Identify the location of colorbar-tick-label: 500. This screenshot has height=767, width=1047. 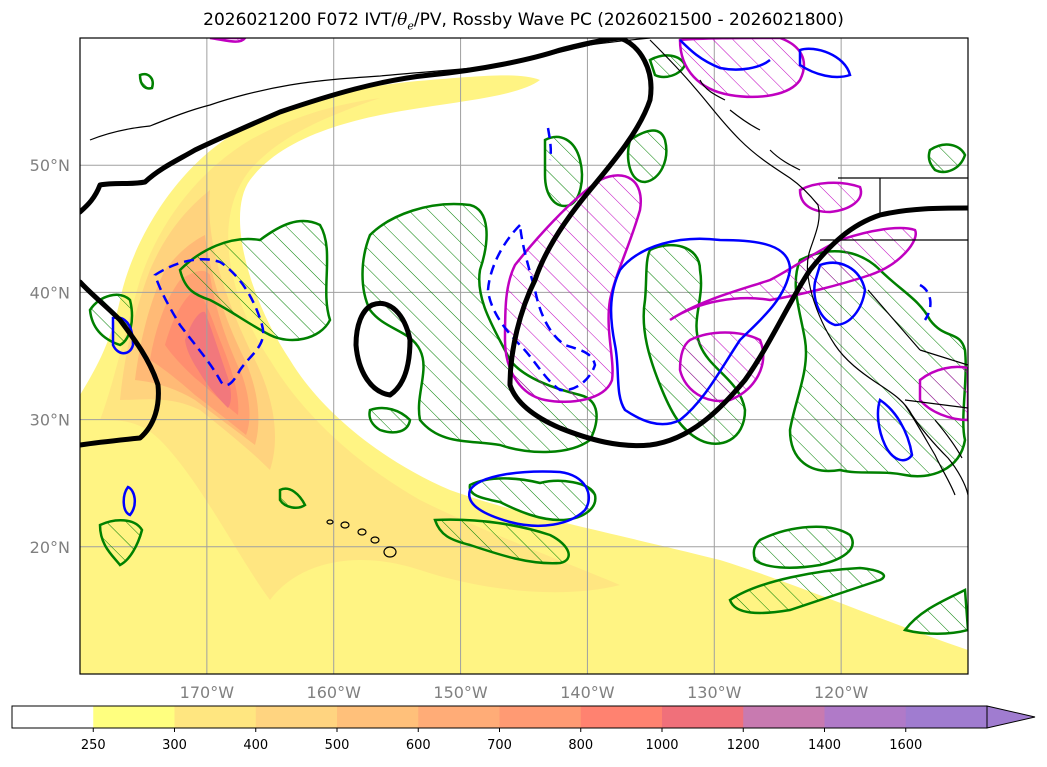
(337, 745).